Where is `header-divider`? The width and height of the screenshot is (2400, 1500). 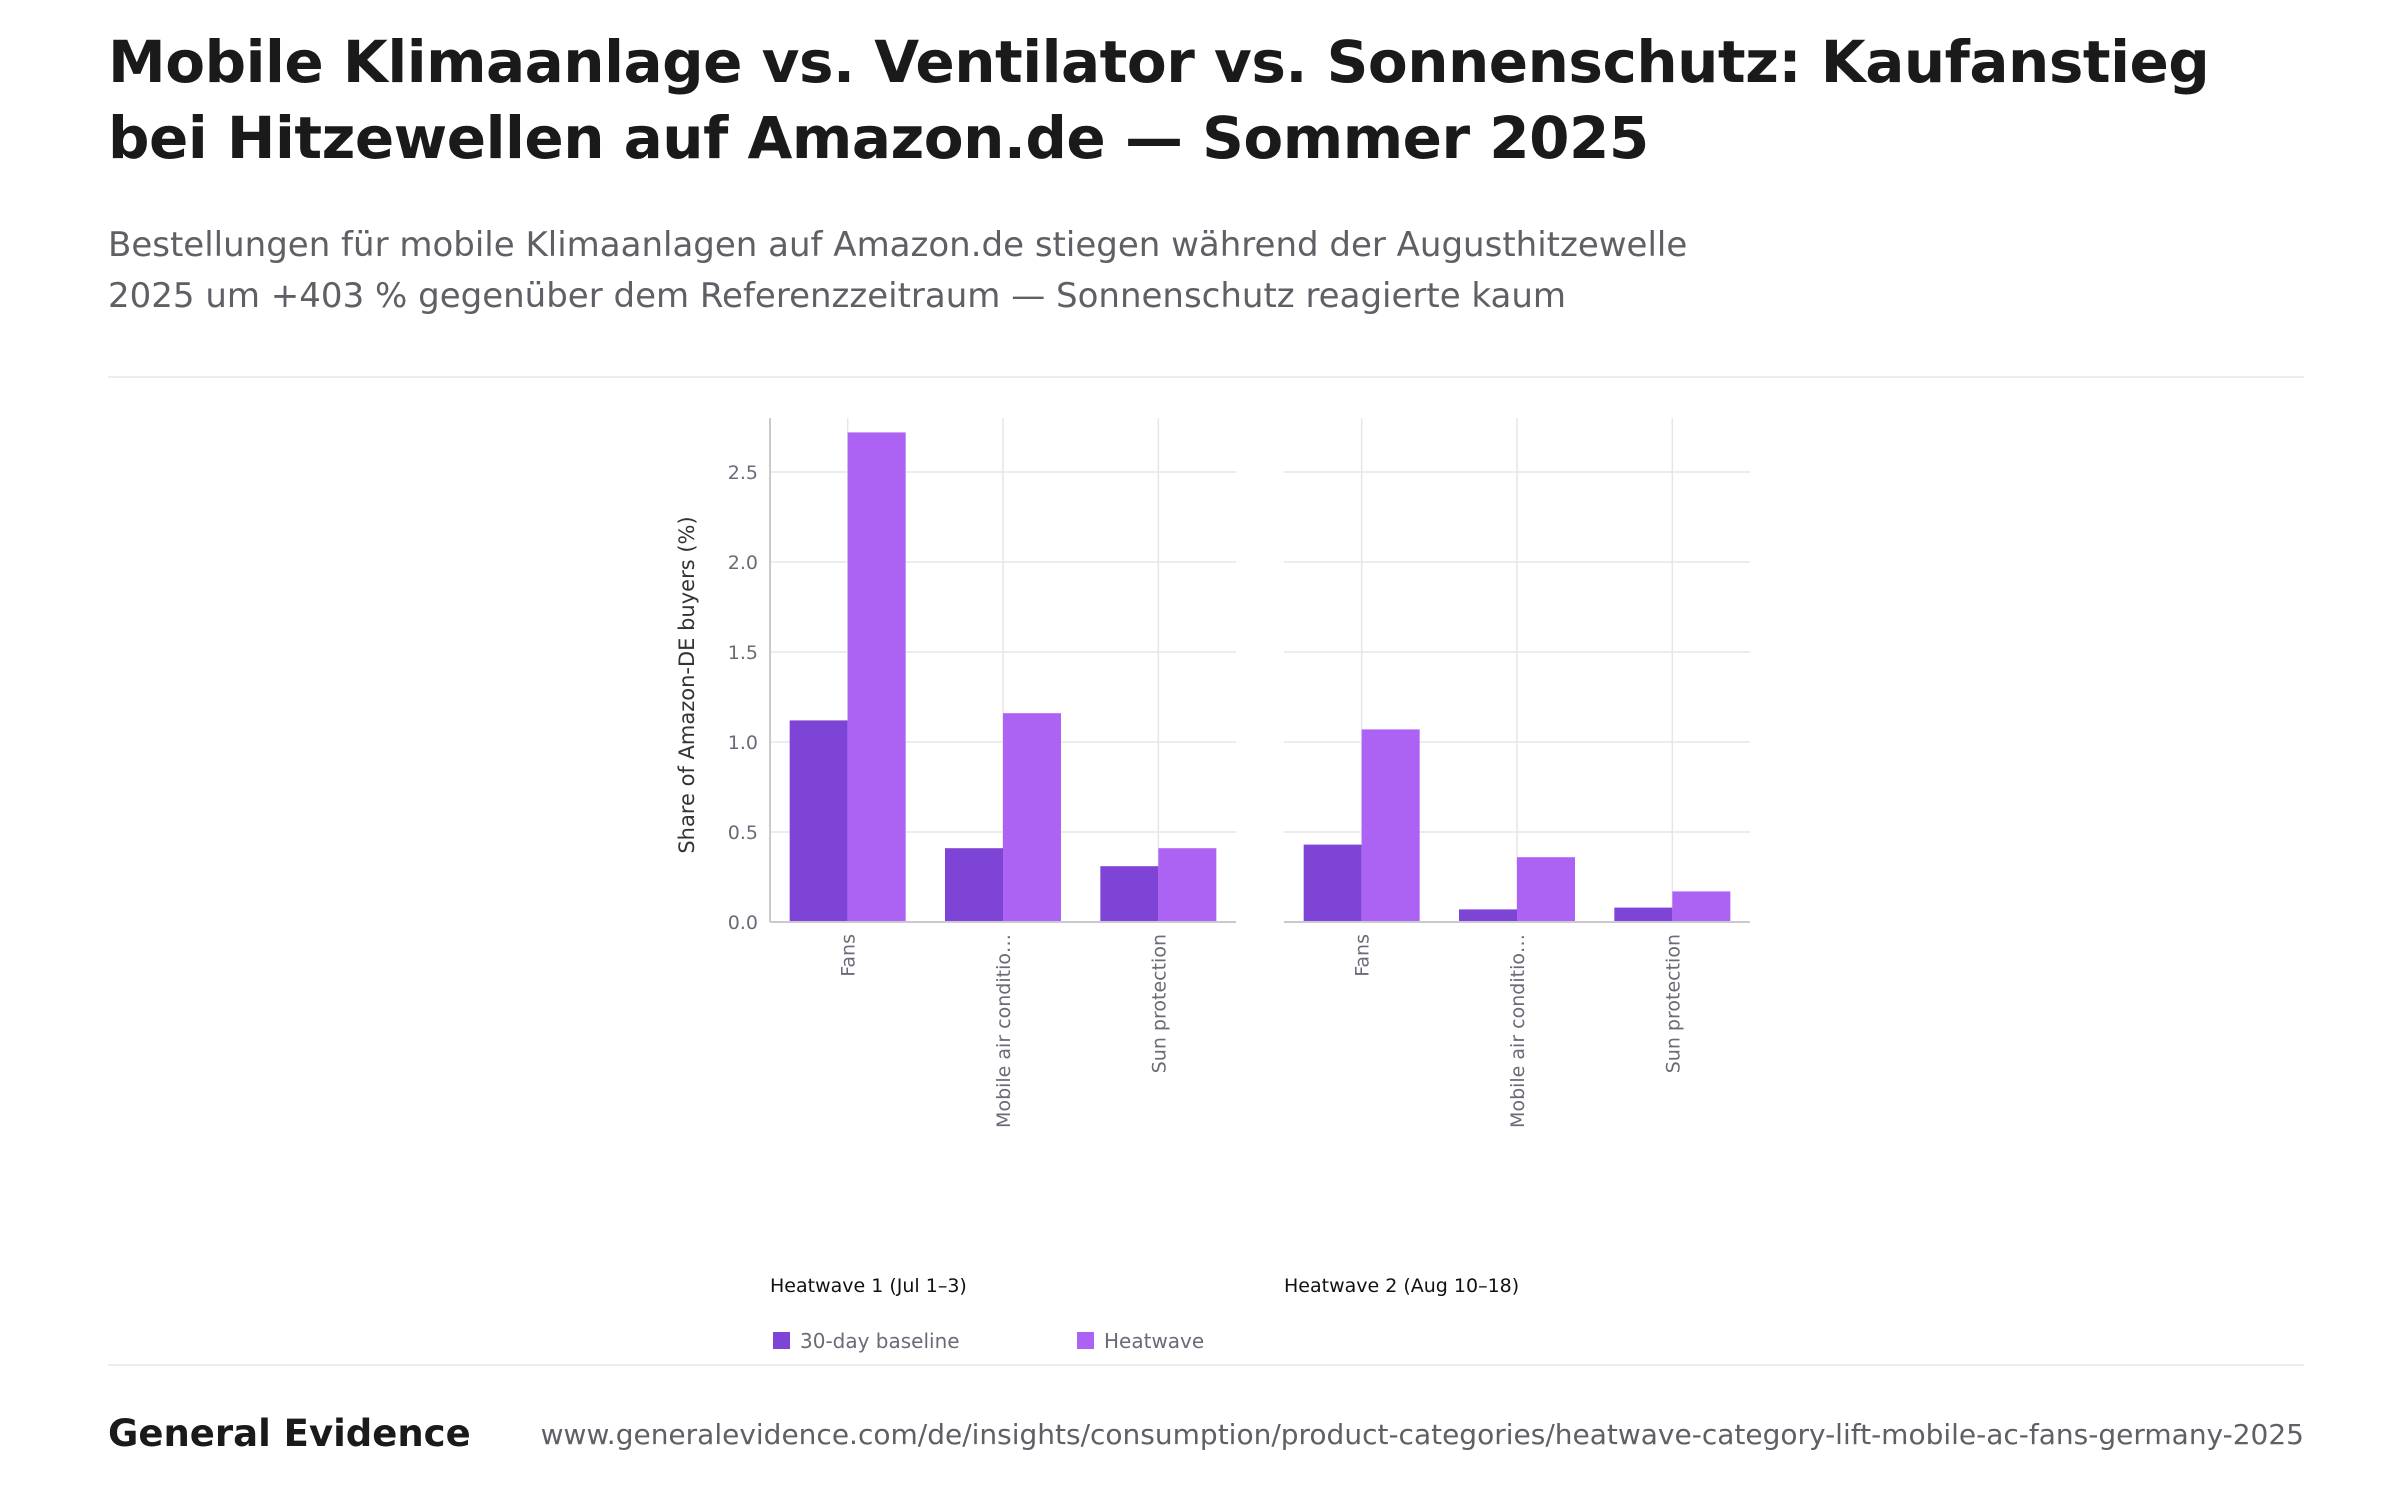
header-divider is located at coordinates (1206, 377).